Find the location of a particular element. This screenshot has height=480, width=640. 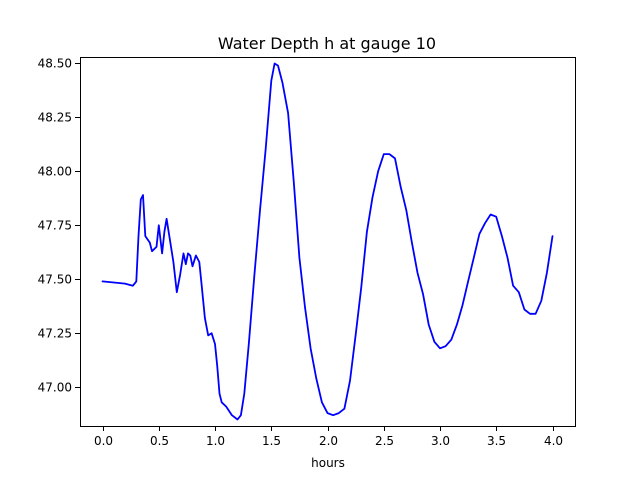

x-tick-label: 1.5 is located at coordinates (271, 441).